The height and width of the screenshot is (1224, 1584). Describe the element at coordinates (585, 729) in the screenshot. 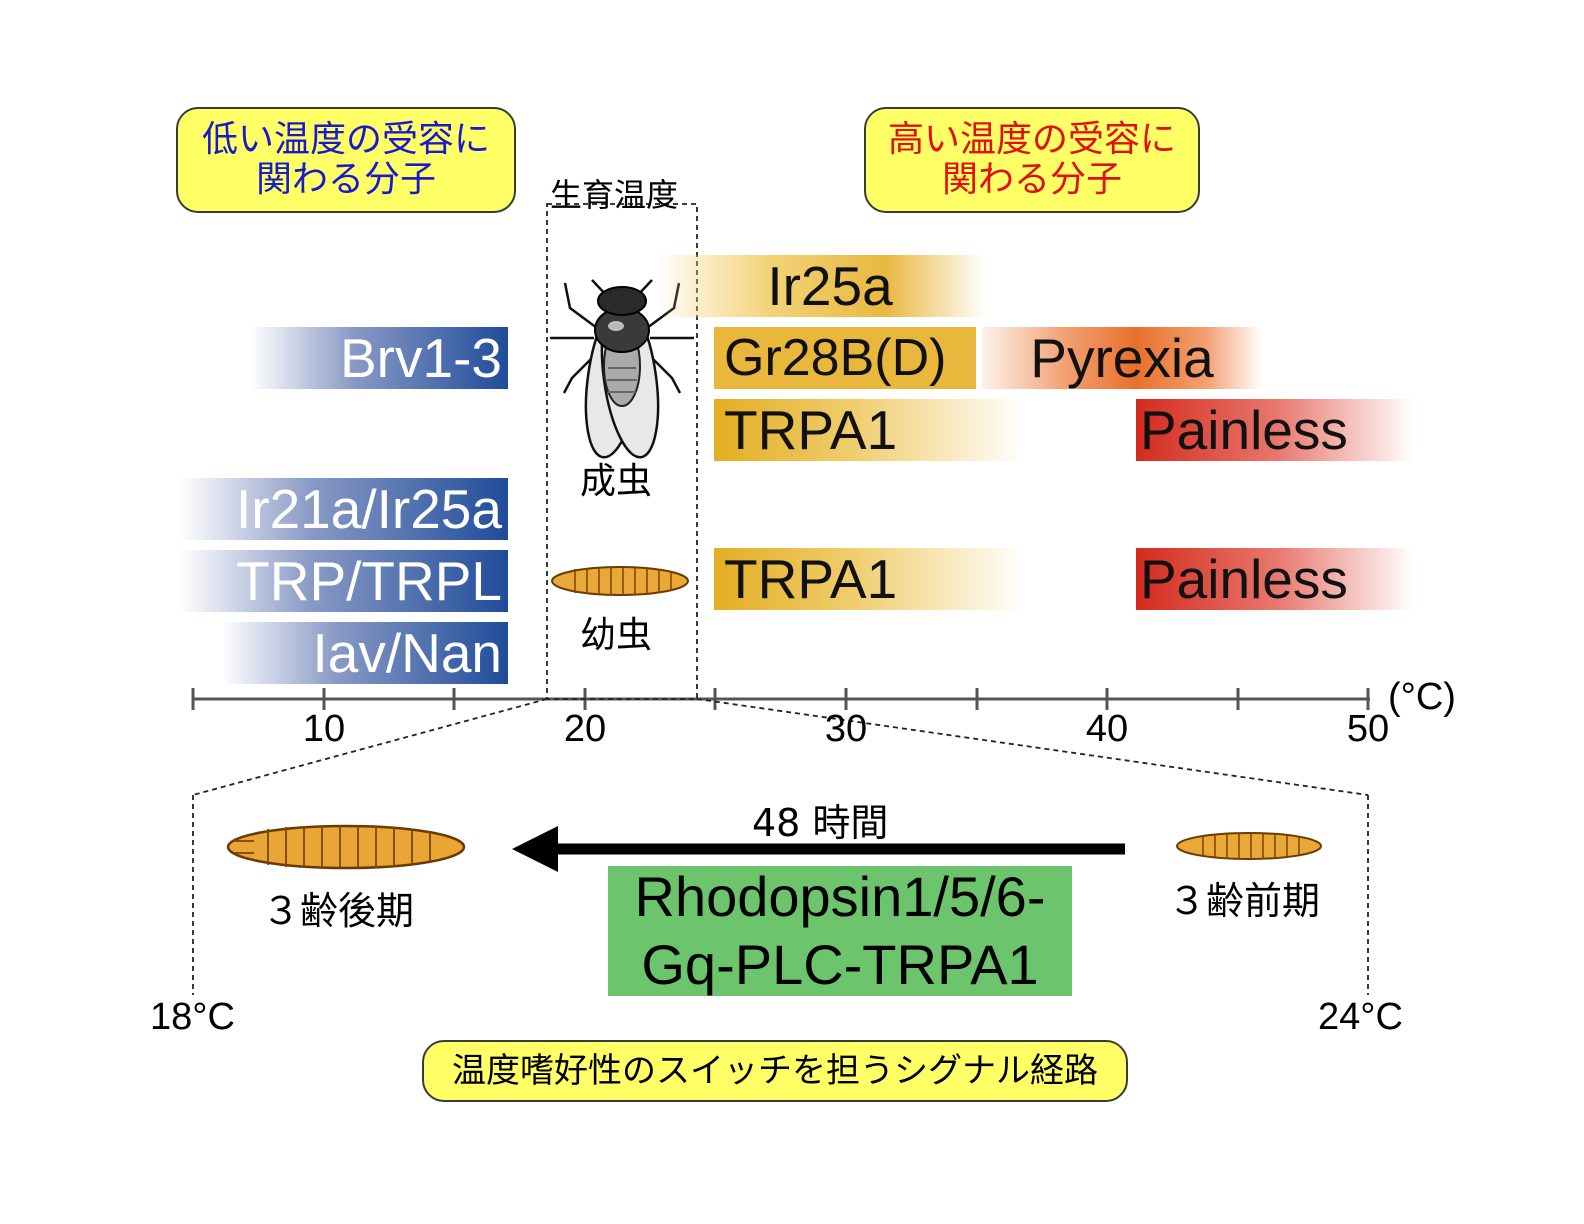

I see `tick-label-20: 20` at that location.